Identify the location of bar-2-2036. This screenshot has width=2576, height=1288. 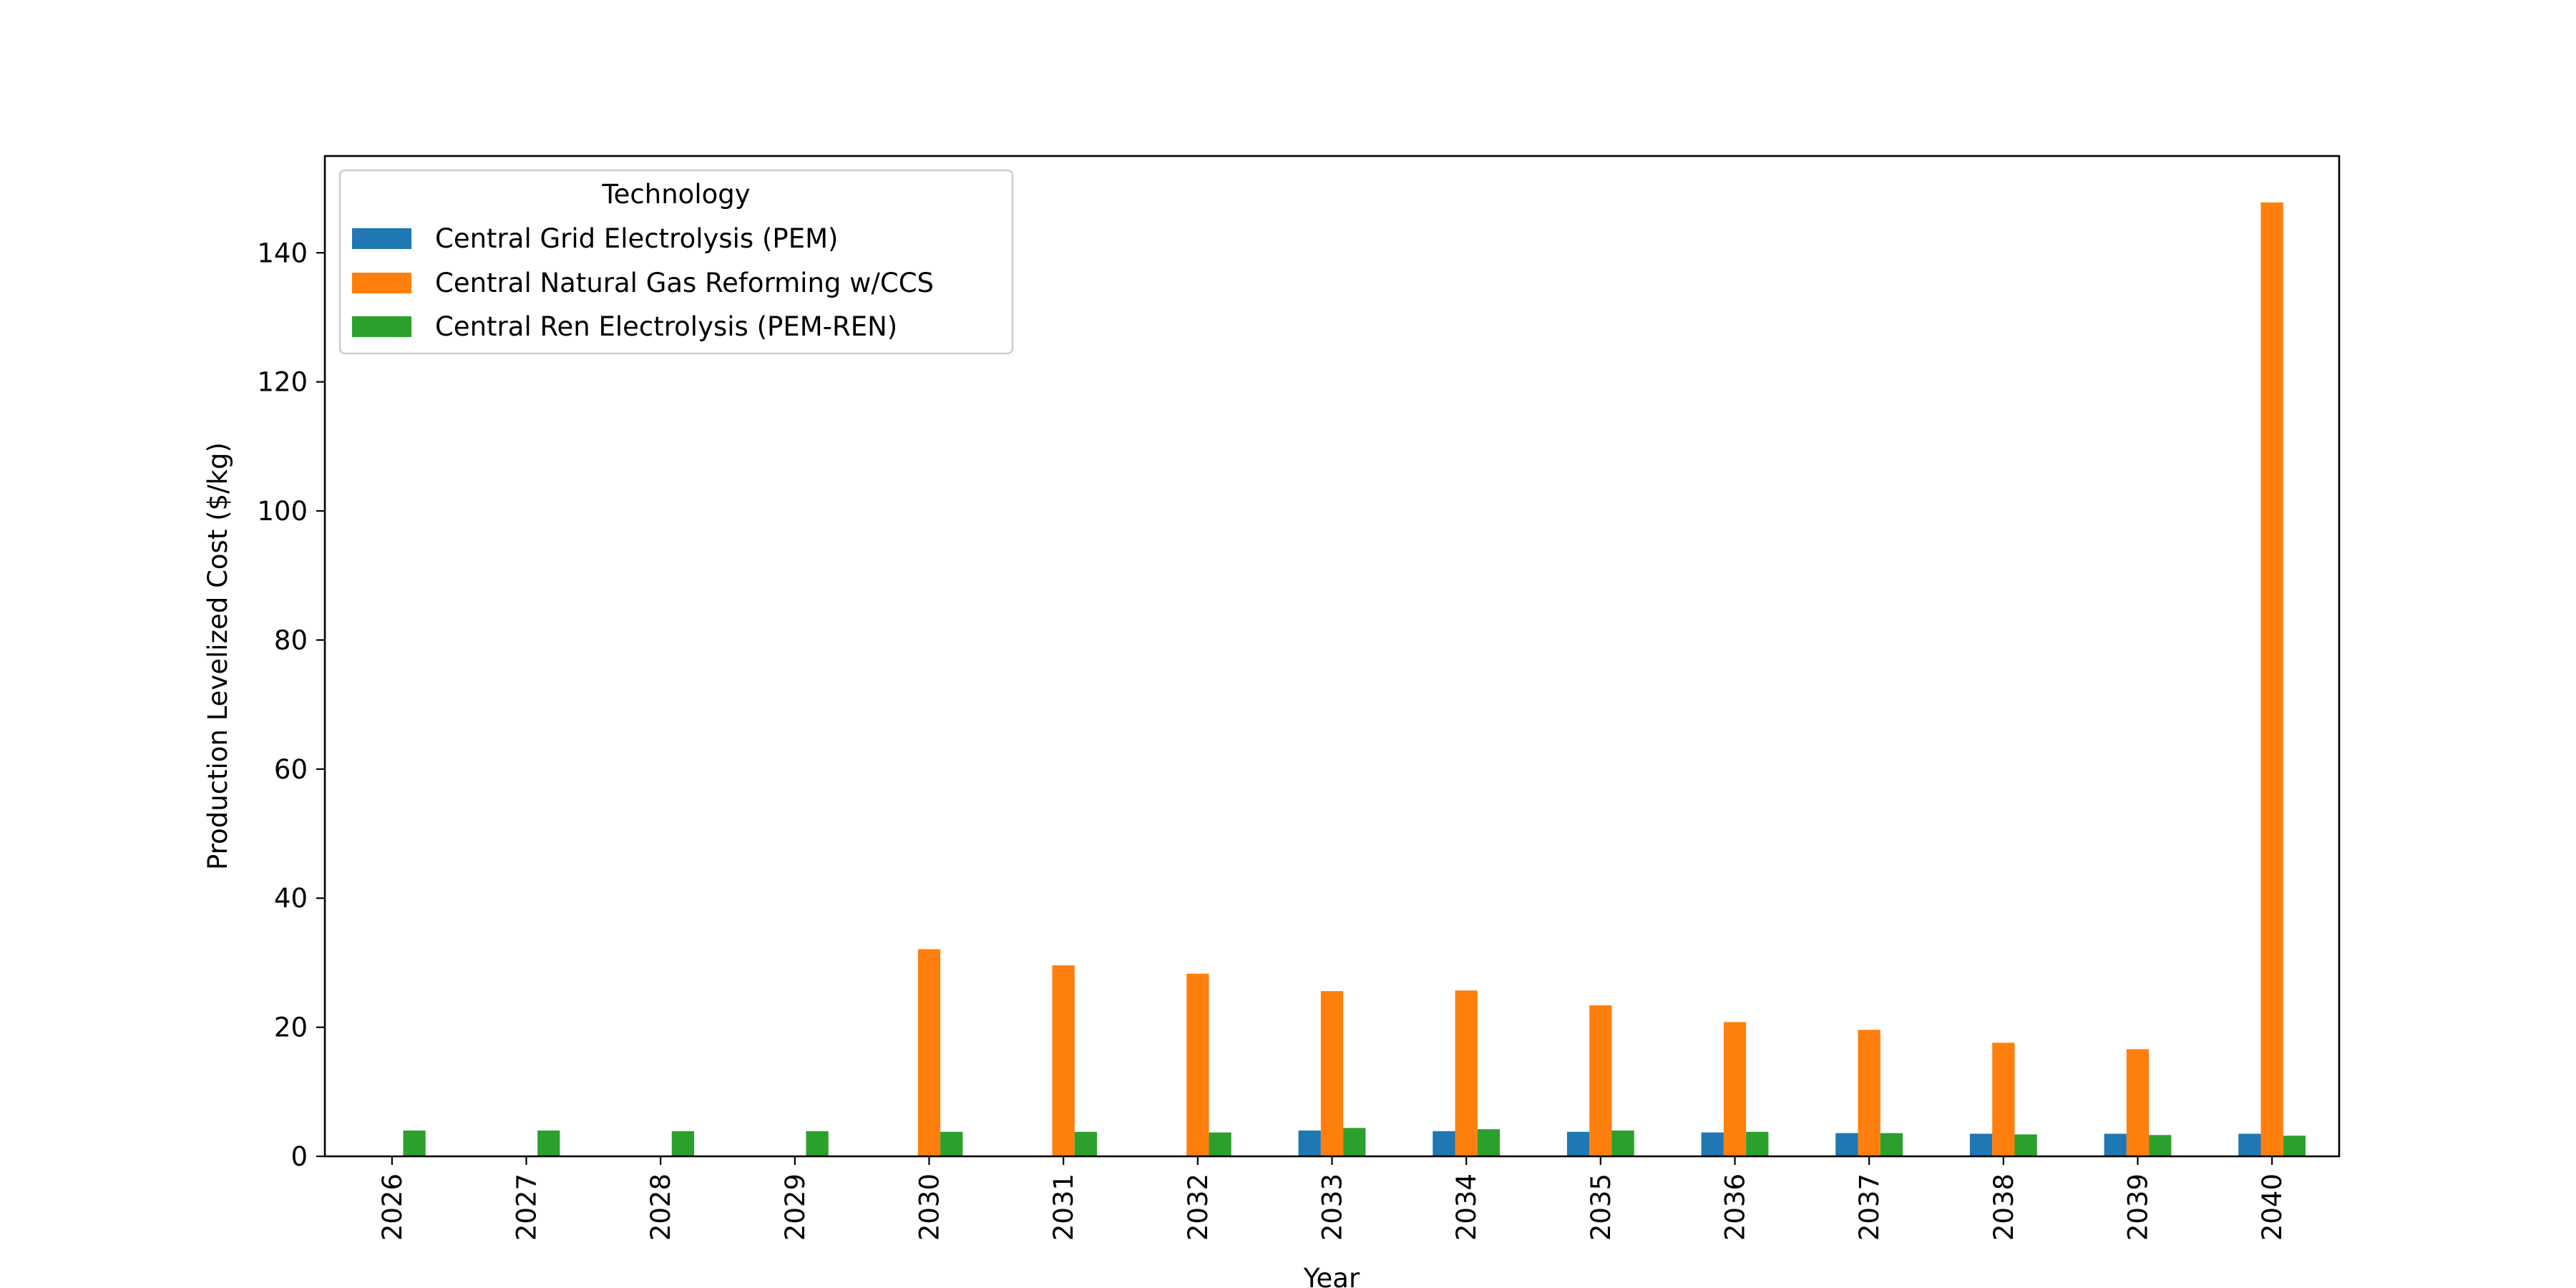
(1735, 1089).